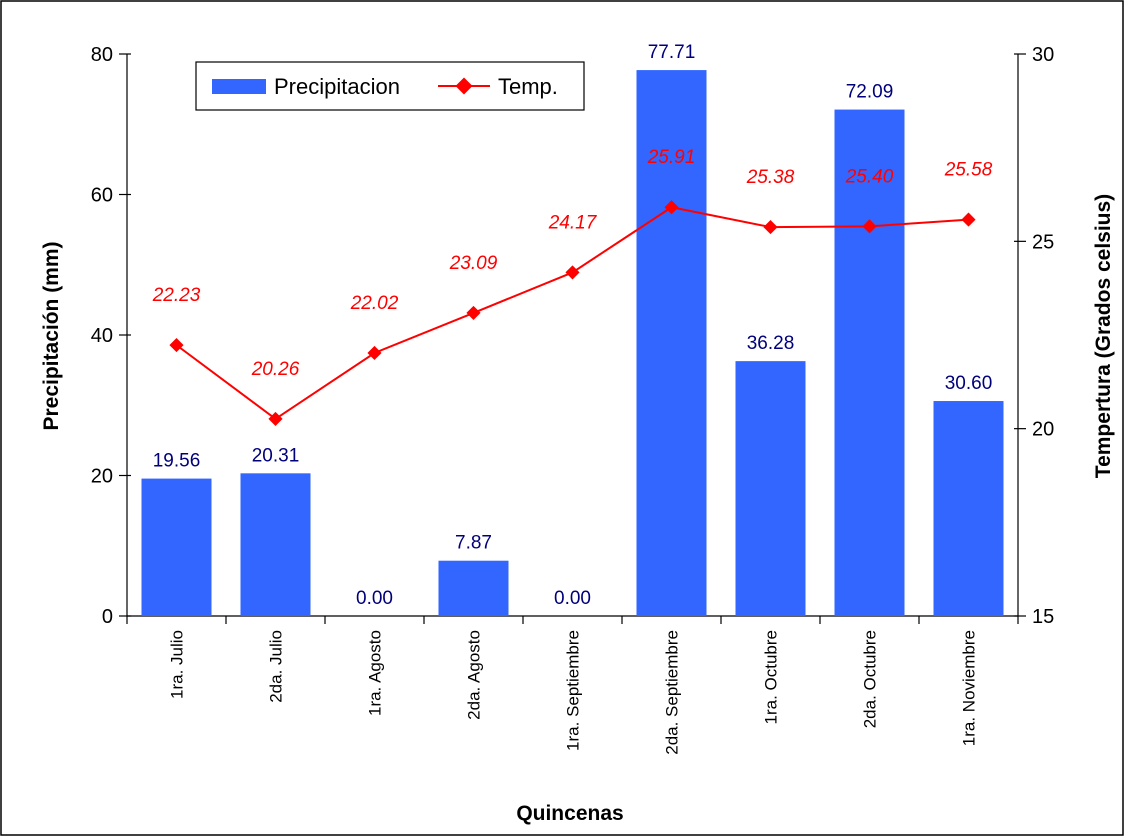 The image size is (1124, 836). Describe the element at coordinates (473, 543) in the screenshot. I see `bar-value-label: 7.87` at that location.